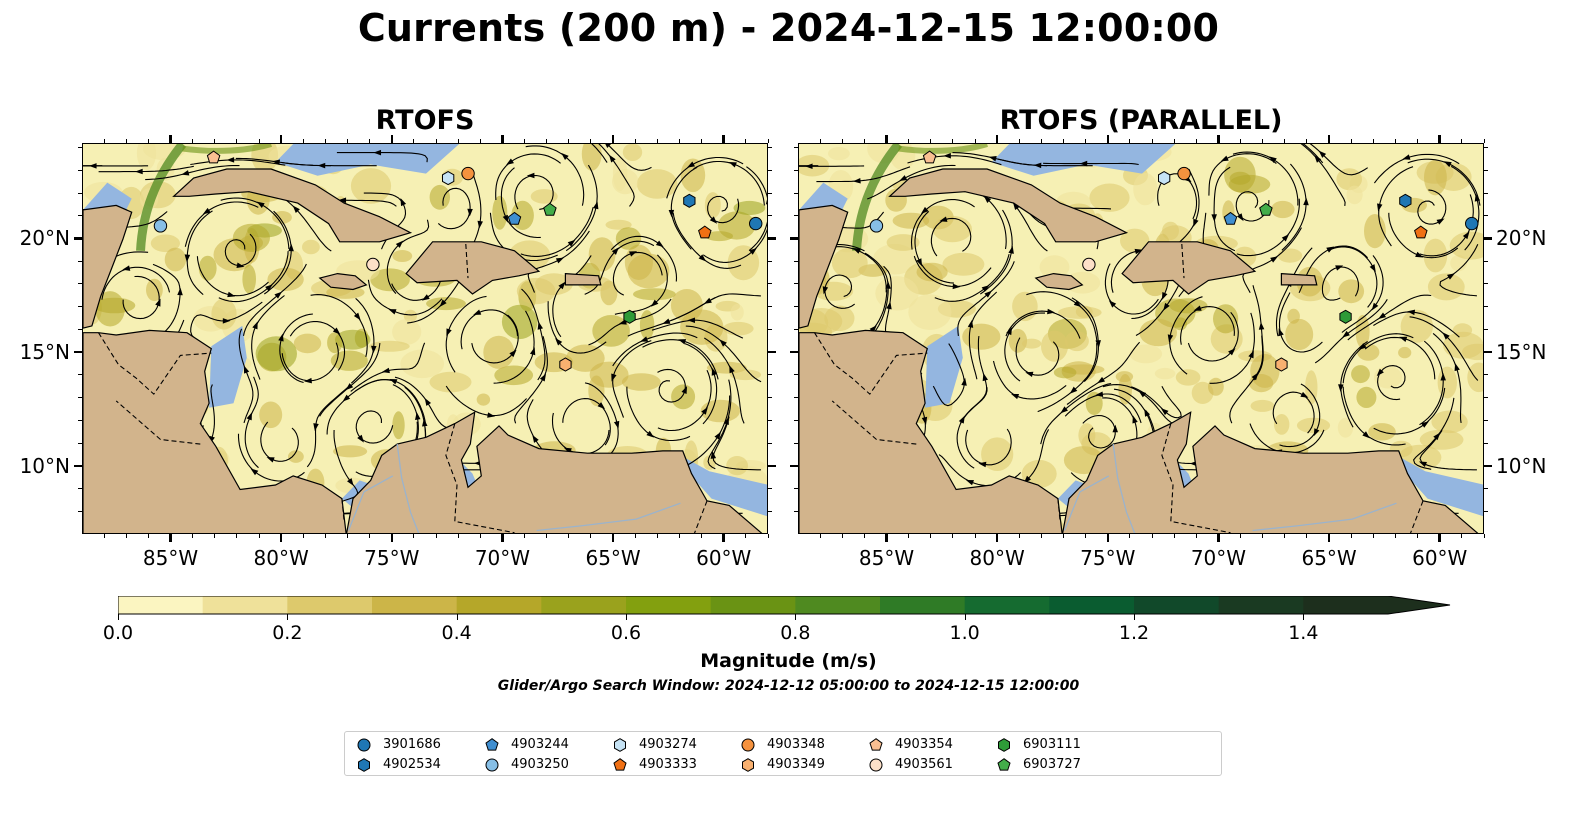  What do you see at coordinates (655, 764) in the screenshot?
I see `legend-entry: 4903333` at bounding box center [655, 764].